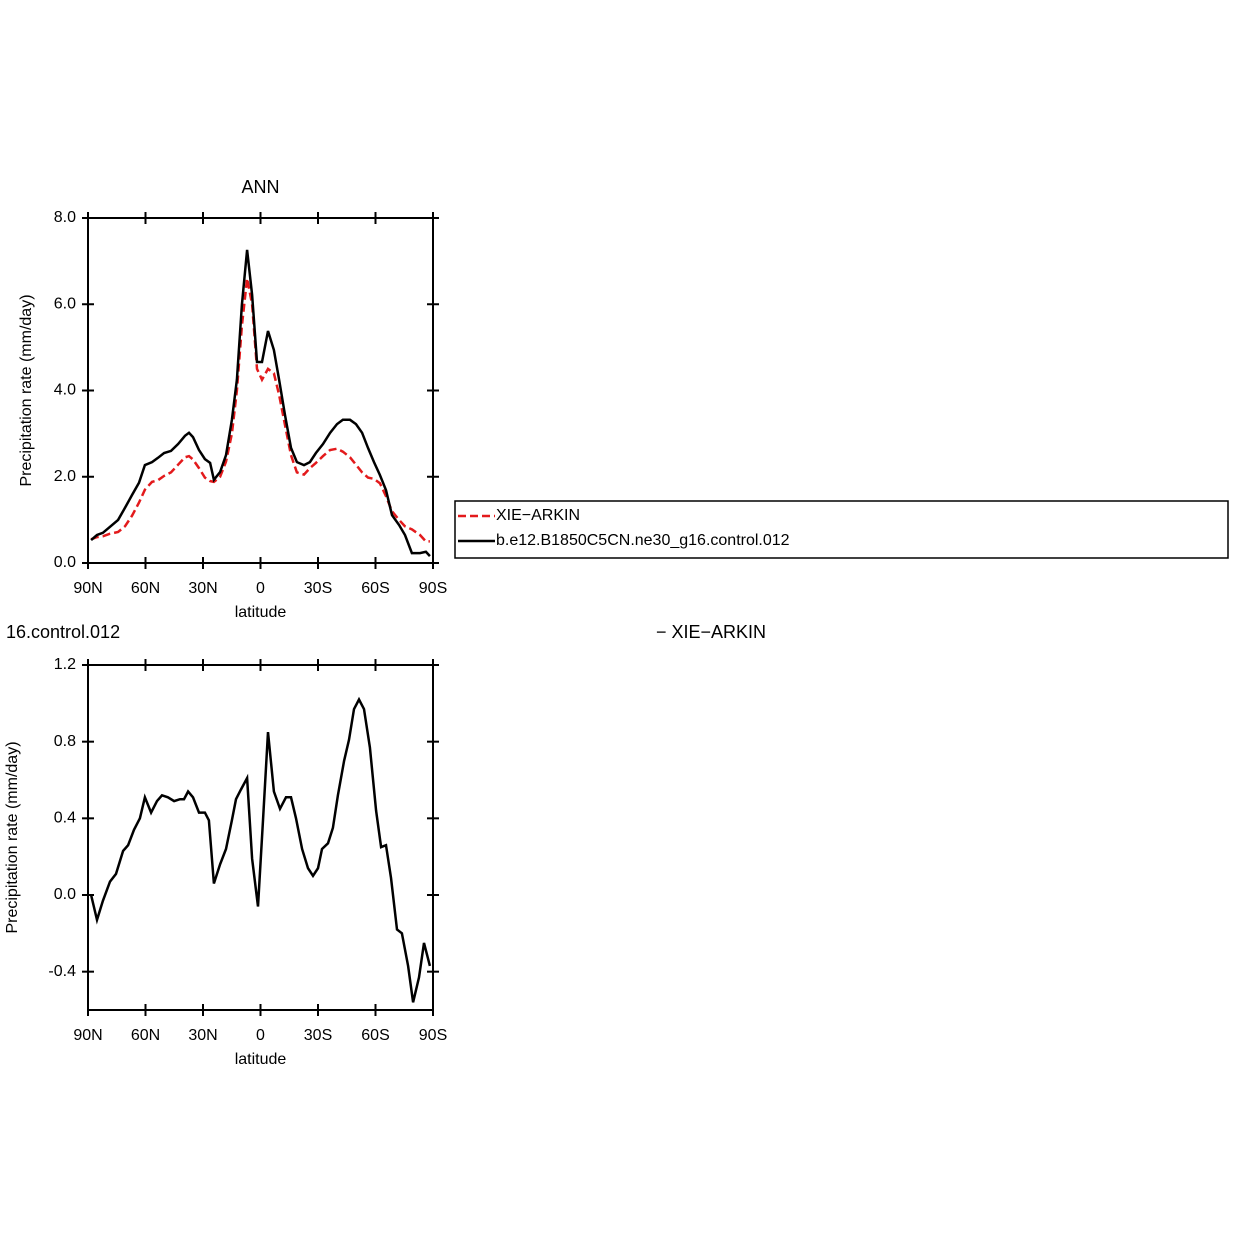  What do you see at coordinates (841, 529) in the screenshot?
I see `legend-box` at bounding box center [841, 529].